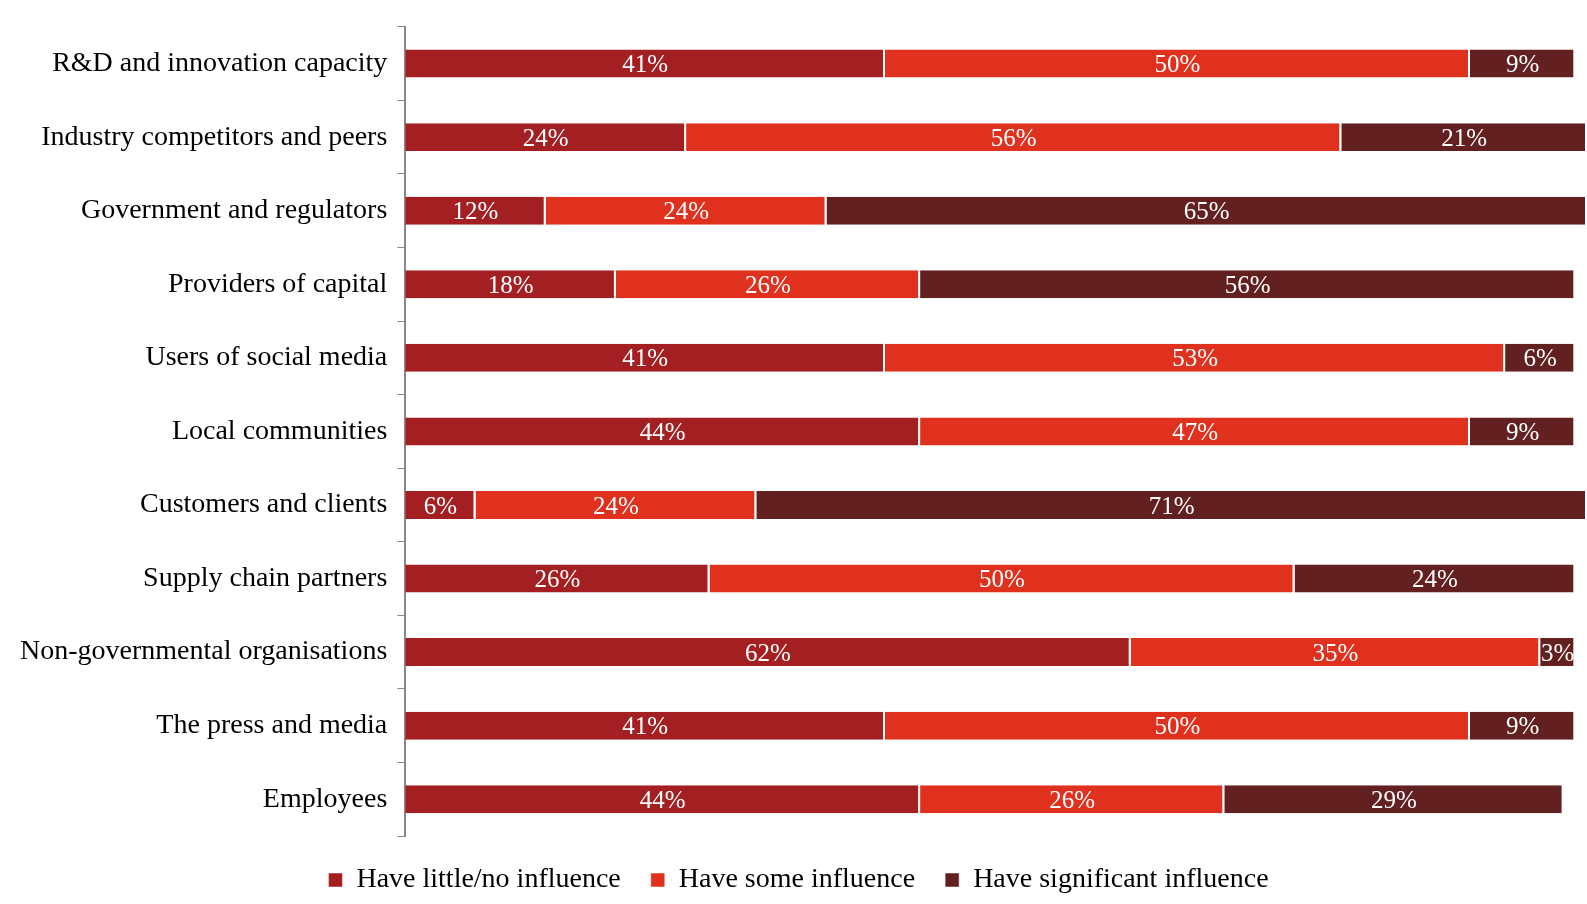  What do you see at coordinates (272, 724) in the screenshot?
I see `y-tick-label: The press and media` at bounding box center [272, 724].